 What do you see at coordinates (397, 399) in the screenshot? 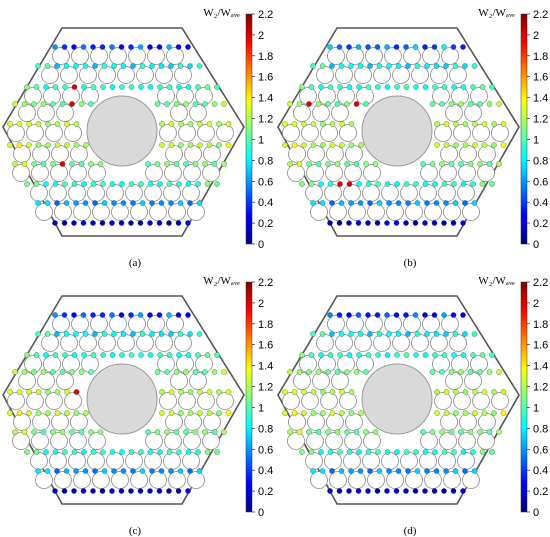
I see `central-tube` at bounding box center [397, 399].